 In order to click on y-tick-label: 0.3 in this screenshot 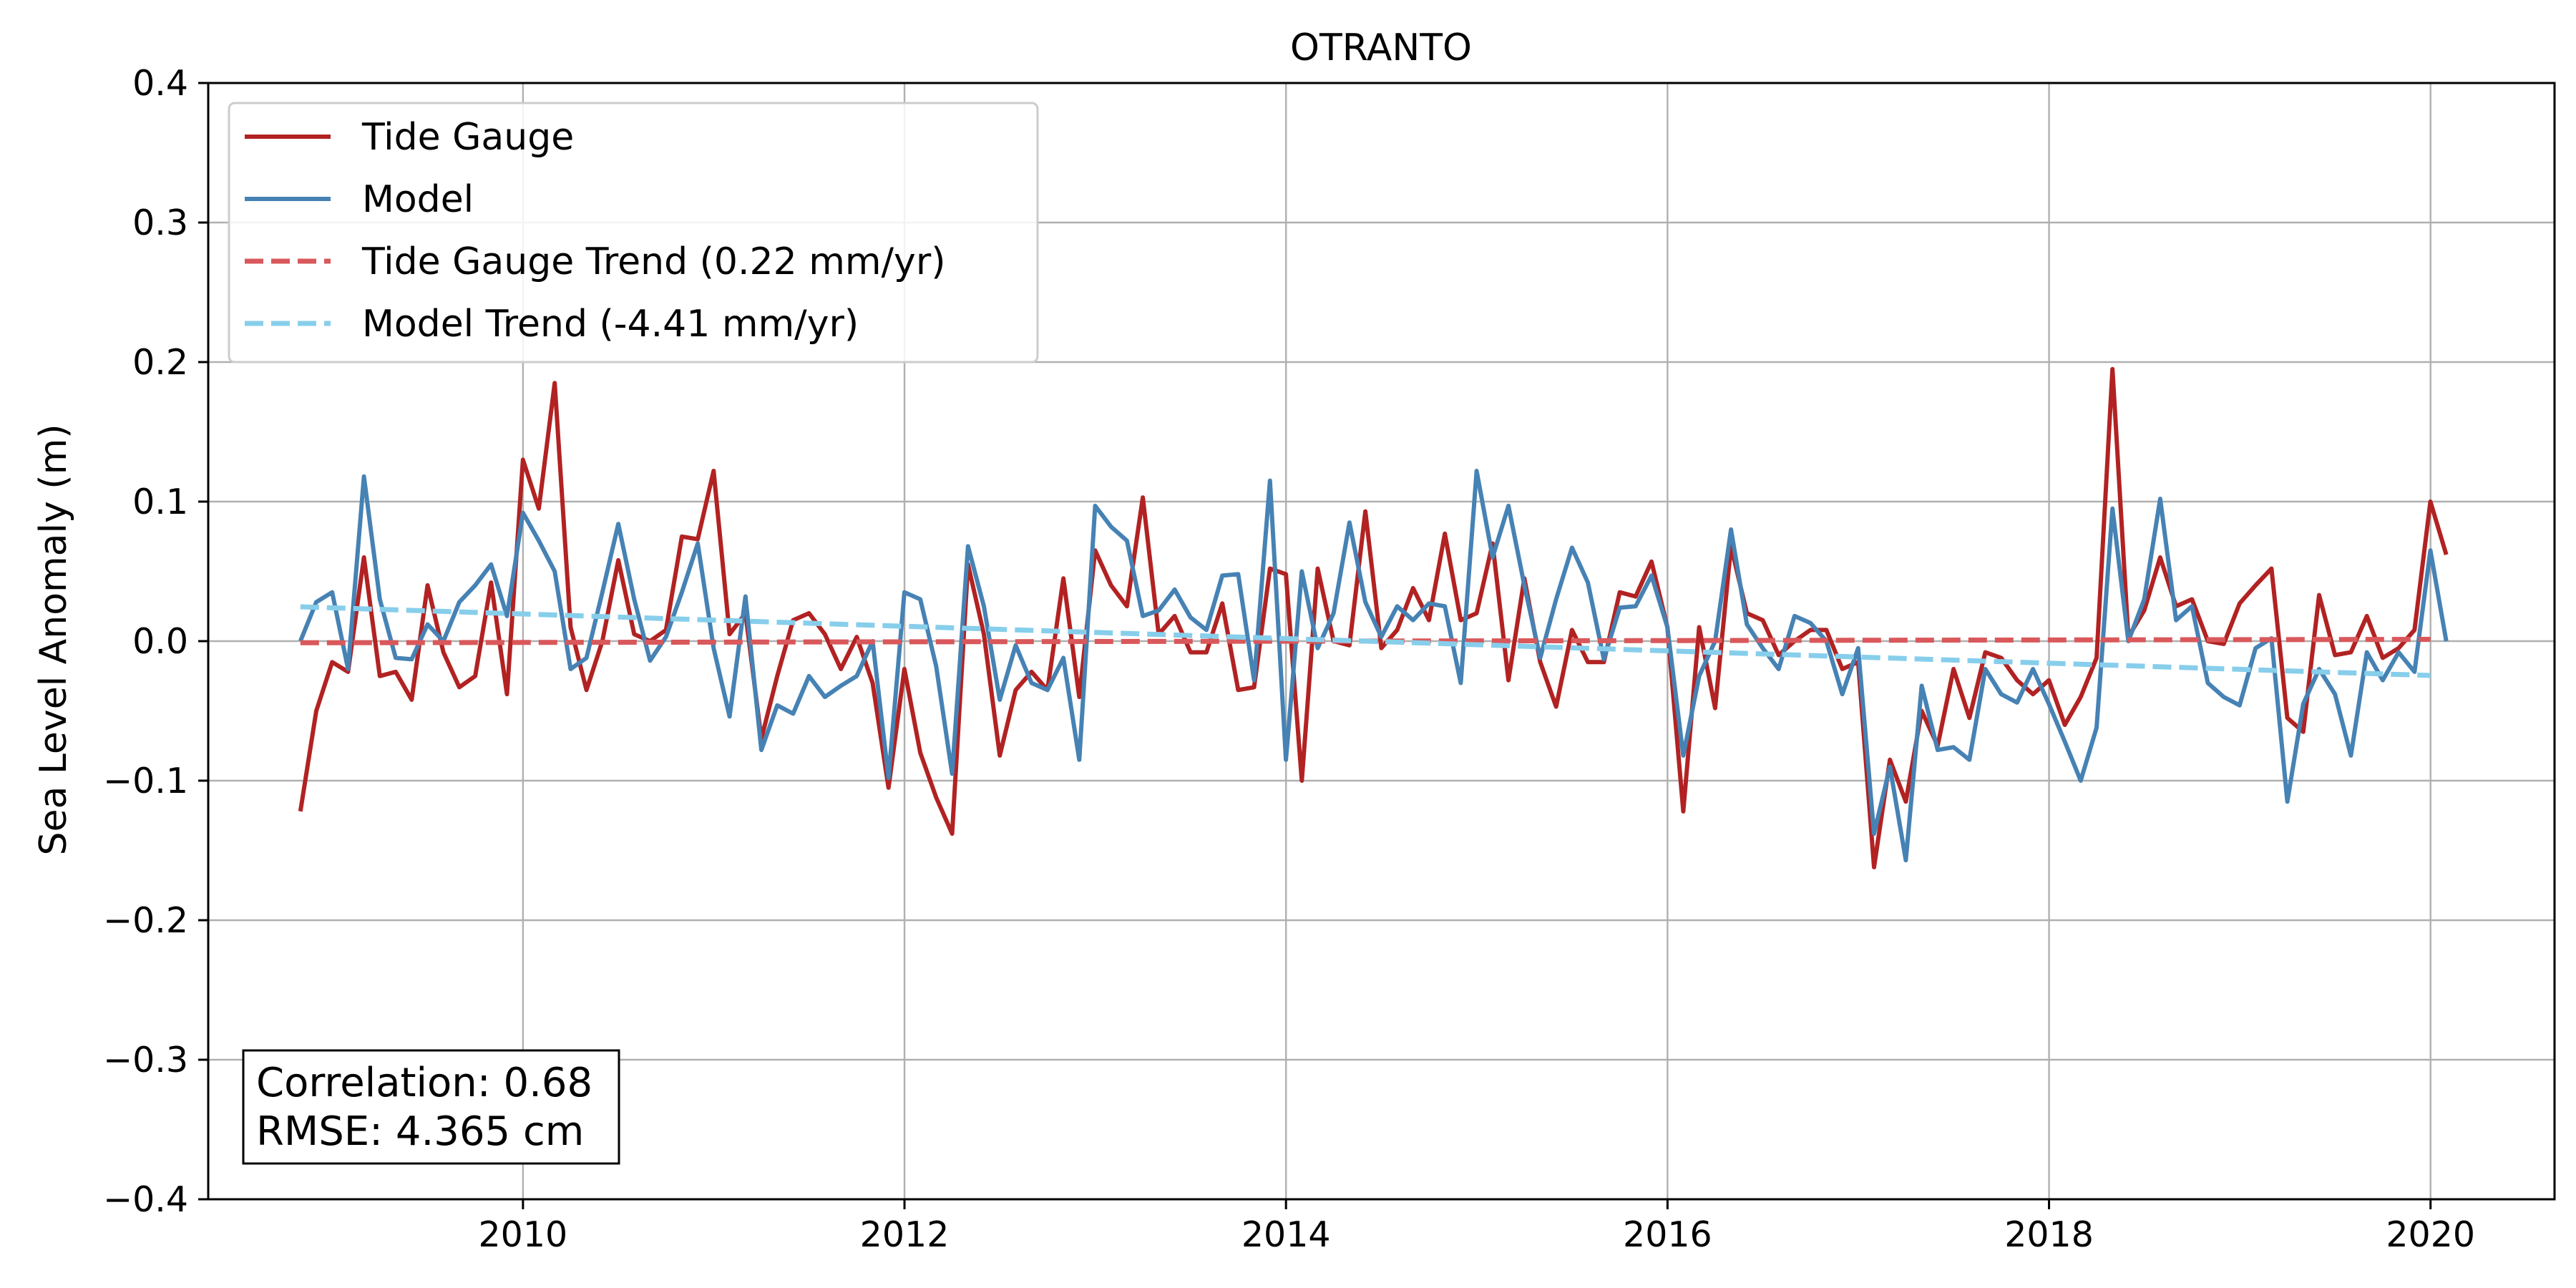, I will do `click(160, 223)`.